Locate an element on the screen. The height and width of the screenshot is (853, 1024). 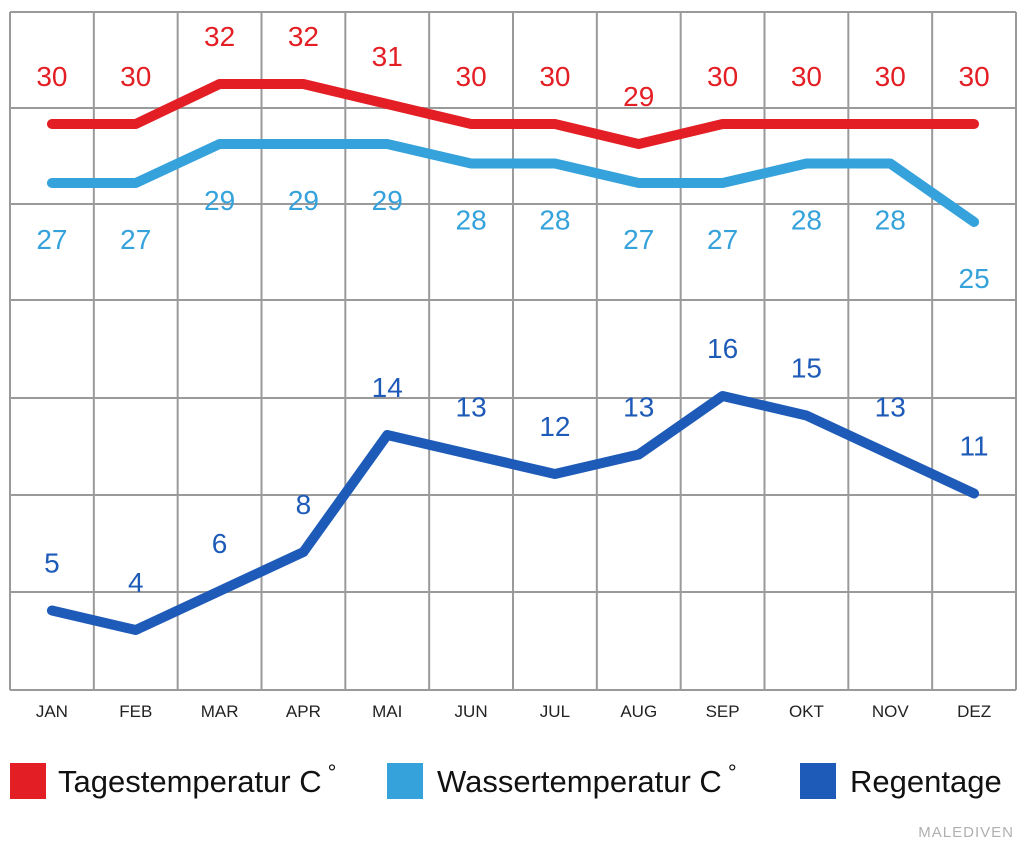
x-axis-tick-labels: JAN FEB MAR APR MAI JUN JUL AUG SEP OKT NOV DEZ is located at coordinates (513, 711).